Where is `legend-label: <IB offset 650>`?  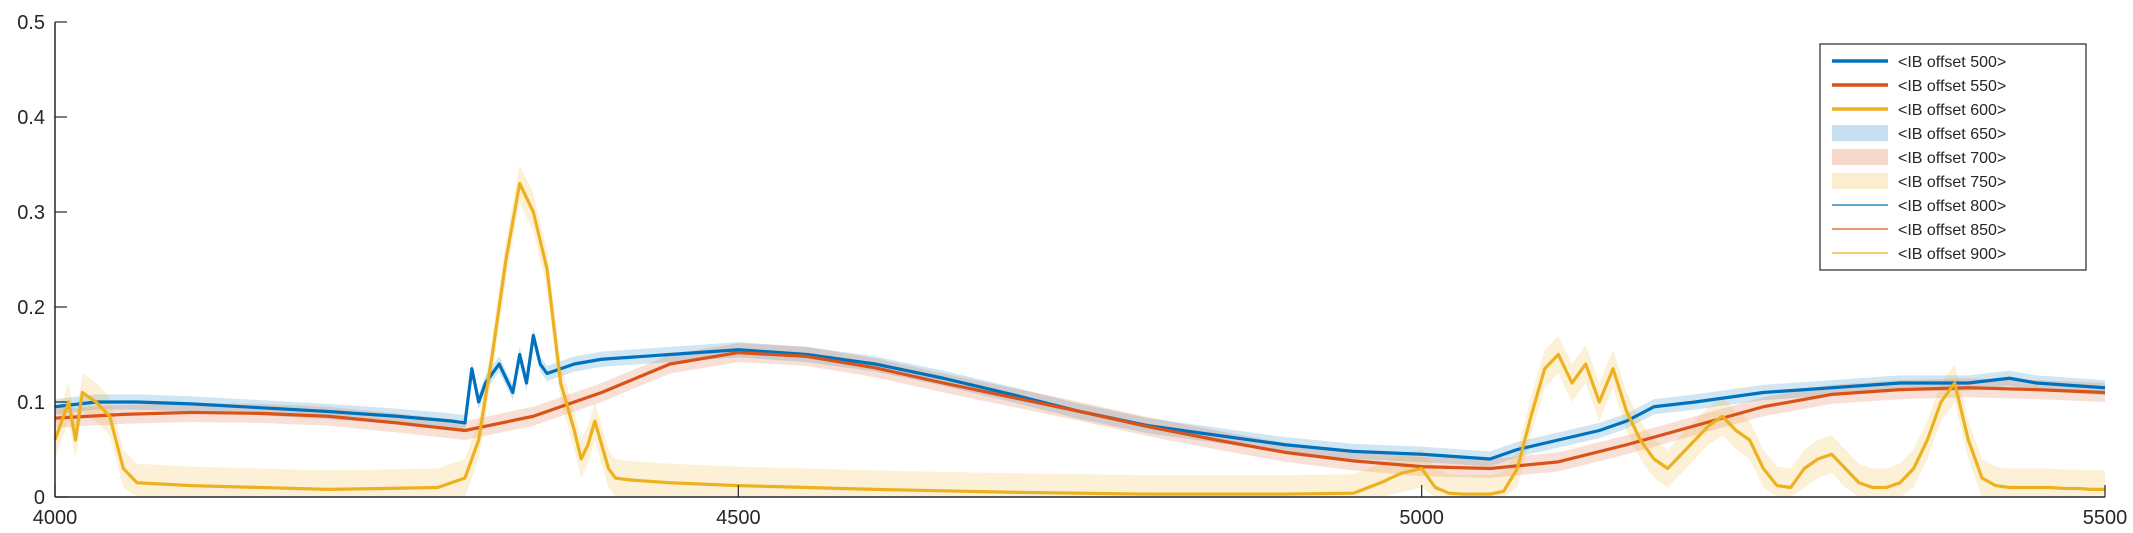
legend-label: <IB offset 650> is located at coordinates (1952, 134).